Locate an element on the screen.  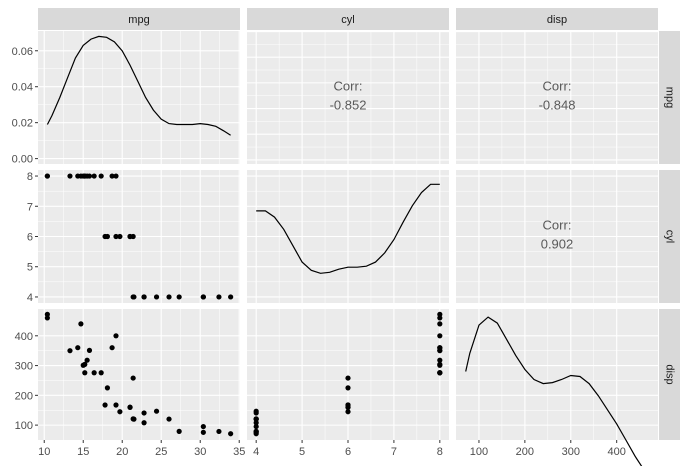
row-strip-label-mpg: mpg is located at coordinates (670, 97).